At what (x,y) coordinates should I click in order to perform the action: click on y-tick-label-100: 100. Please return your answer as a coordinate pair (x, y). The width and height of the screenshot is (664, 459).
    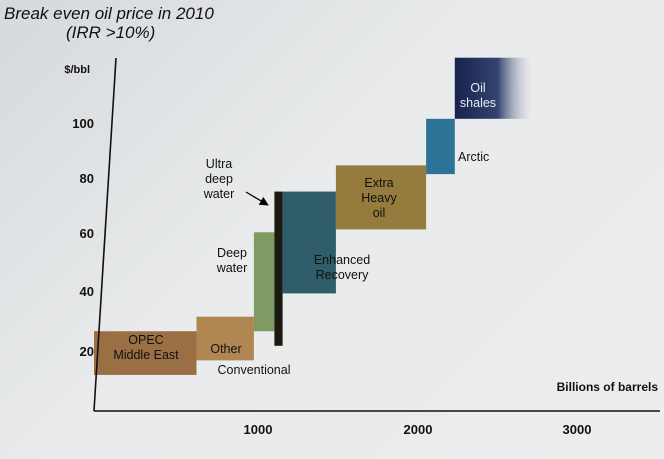
    Looking at the image, I should click on (83, 123).